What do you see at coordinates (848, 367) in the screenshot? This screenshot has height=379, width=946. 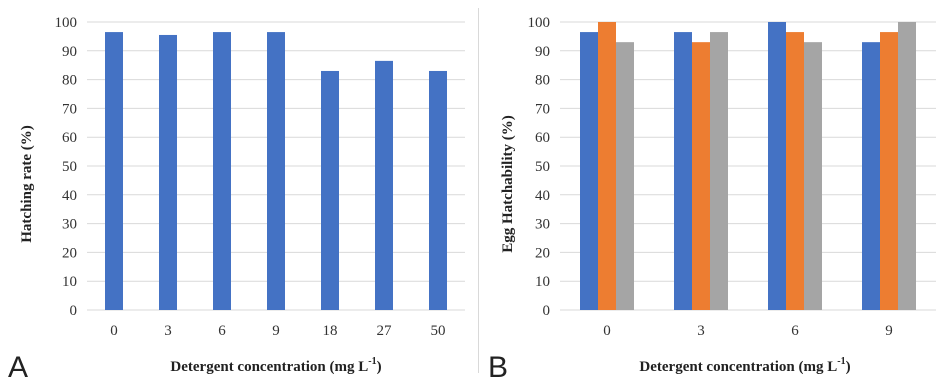 I see `x-axis-title-b-end: )` at bounding box center [848, 367].